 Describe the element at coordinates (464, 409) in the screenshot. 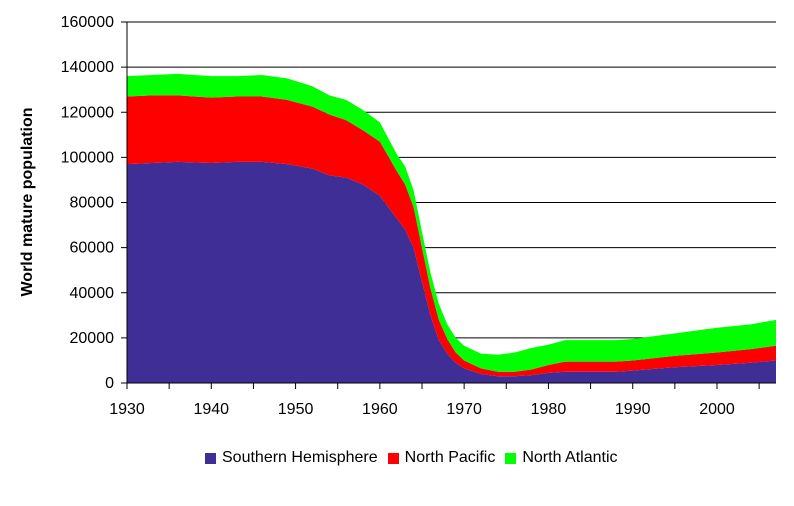

I see `x-tick-label: 1970` at that location.